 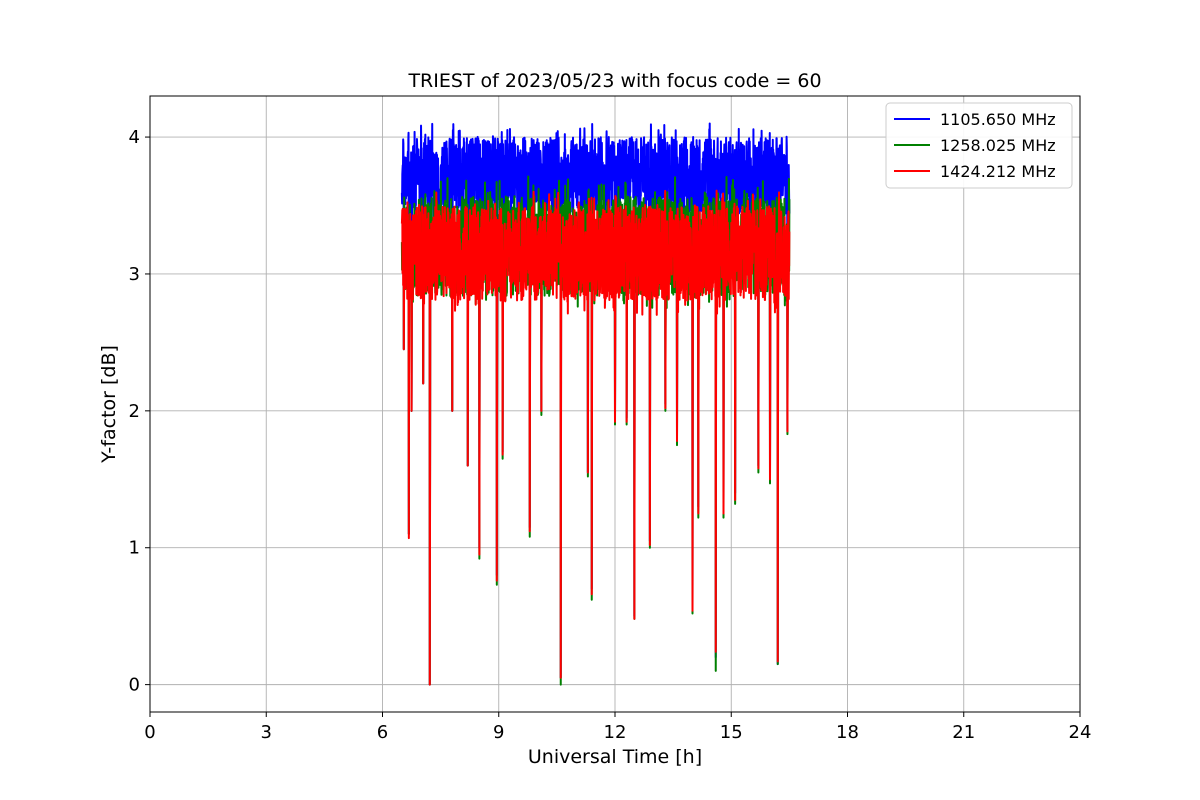 I want to click on y-tick-label: 2, so click(x=134, y=411).